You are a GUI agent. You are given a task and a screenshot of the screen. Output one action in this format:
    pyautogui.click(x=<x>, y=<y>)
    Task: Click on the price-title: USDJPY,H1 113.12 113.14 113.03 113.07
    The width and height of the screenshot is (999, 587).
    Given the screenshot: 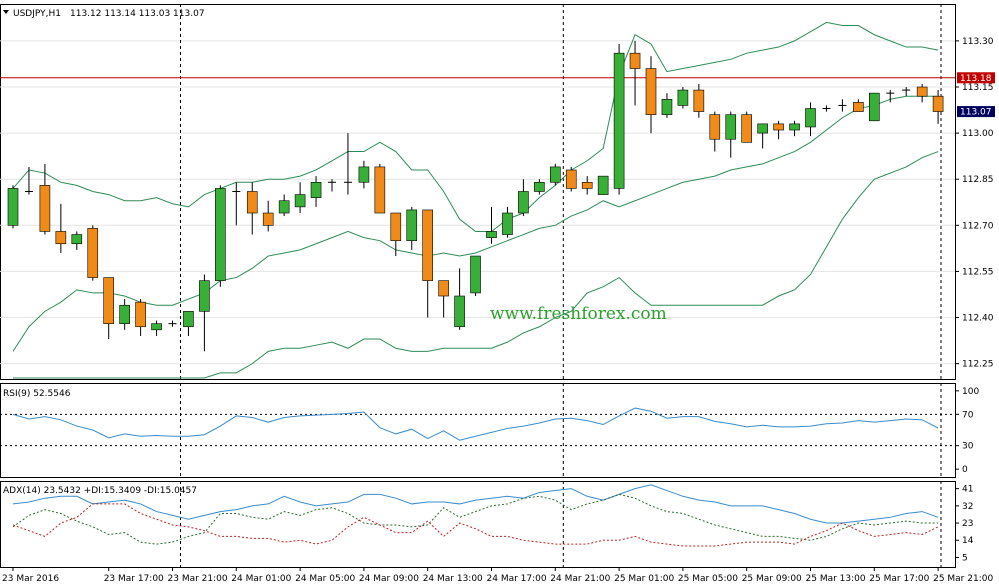 What is the action you would take?
    pyautogui.click(x=104, y=14)
    